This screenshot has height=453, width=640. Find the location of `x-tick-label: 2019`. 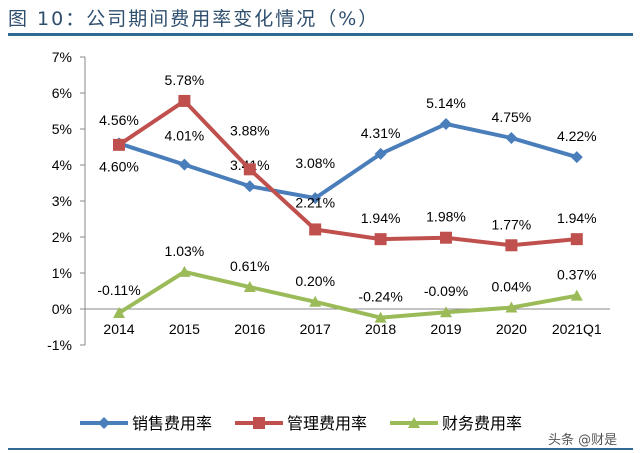

x-tick-label: 2019 is located at coordinates (445, 329).